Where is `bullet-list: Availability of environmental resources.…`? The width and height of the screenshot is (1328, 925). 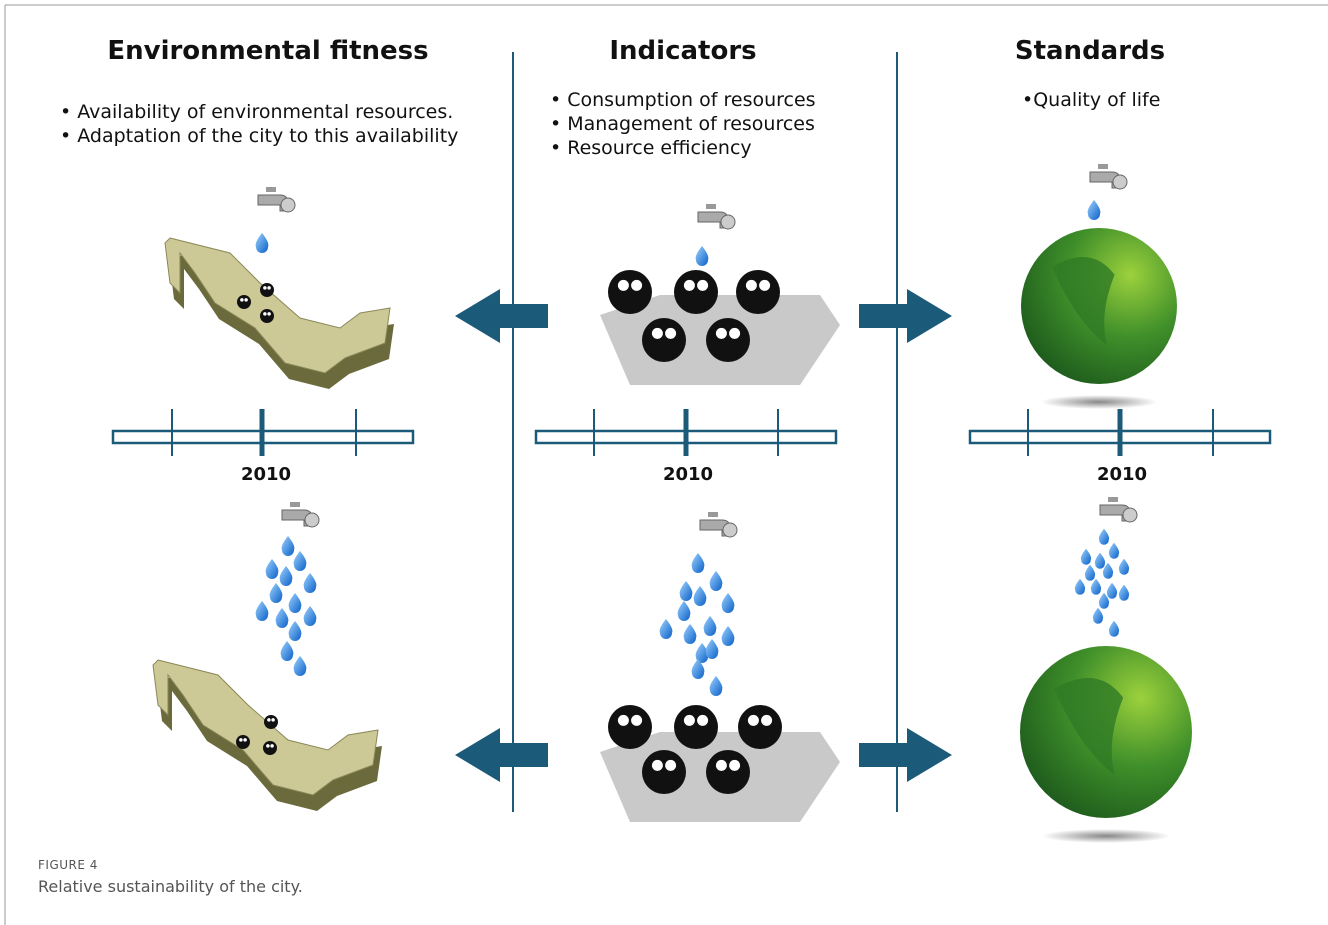
bullet-list: Availability of environmental resources.… is located at coordinates (259, 124).